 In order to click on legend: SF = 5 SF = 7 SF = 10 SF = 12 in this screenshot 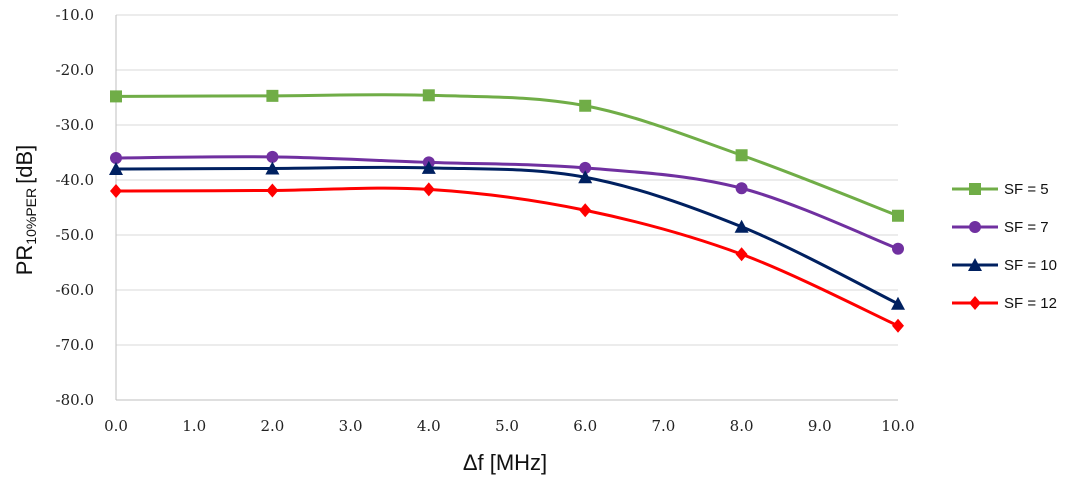, I will do `click(1004, 246)`.